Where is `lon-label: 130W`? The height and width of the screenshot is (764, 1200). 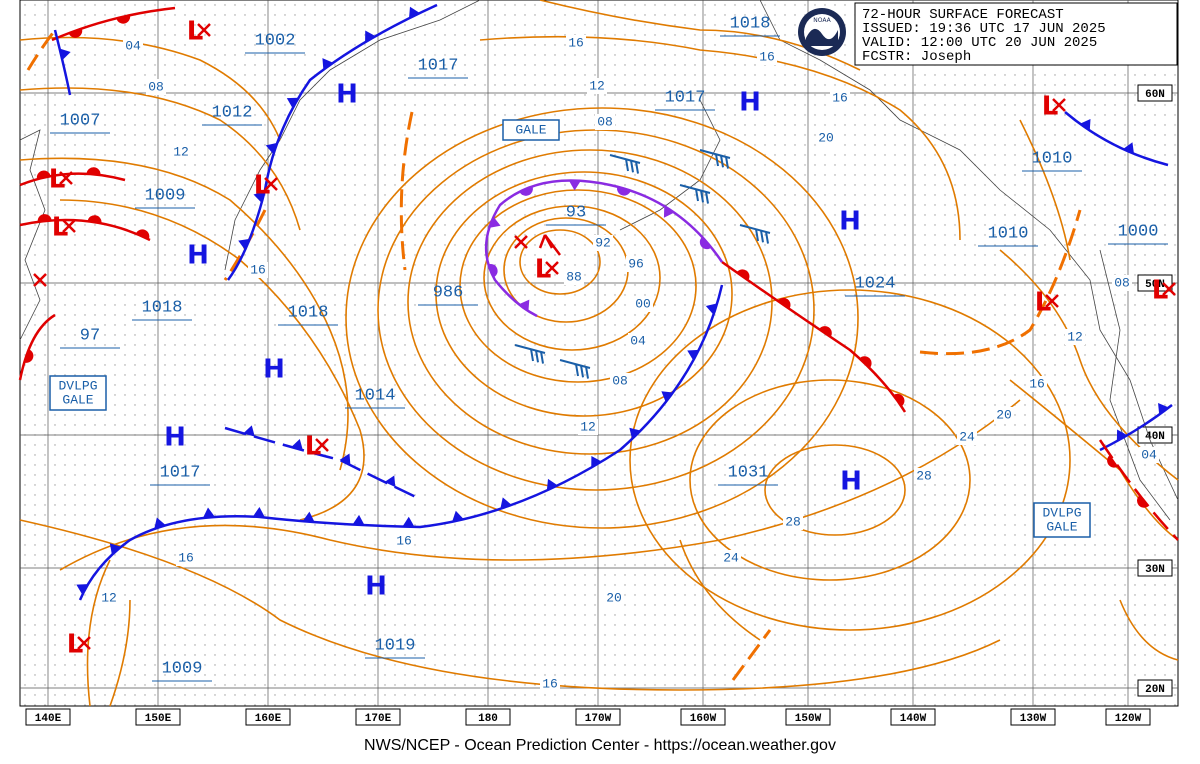
lon-label: 130W is located at coordinates (1033, 719).